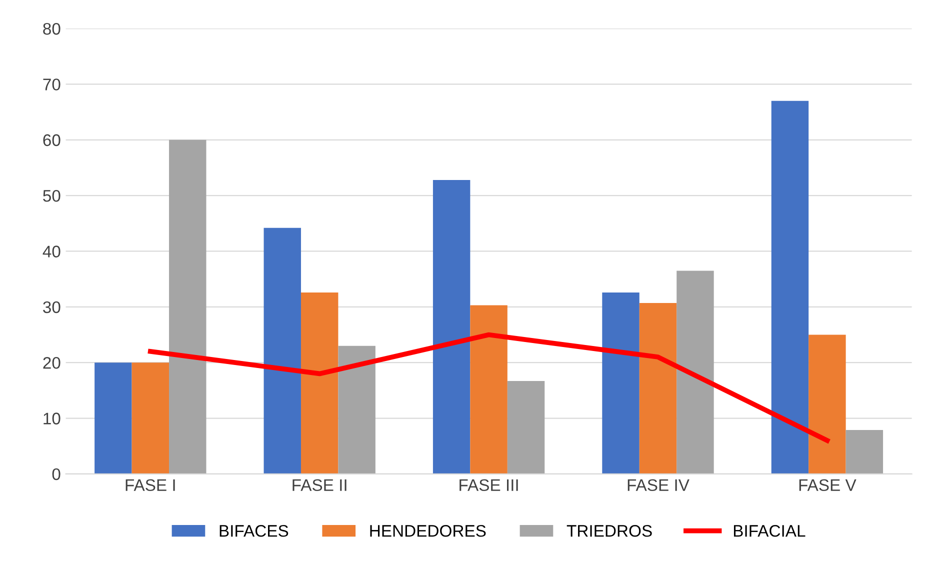 The image size is (940, 571). Describe the element at coordinates (254, 531) in the screenshot. I see `legend-label: BIFACES` at that location.